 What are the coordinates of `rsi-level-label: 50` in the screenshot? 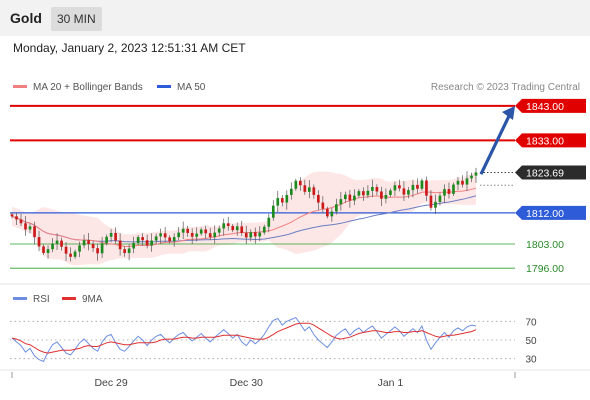 It's located at (531, 341).